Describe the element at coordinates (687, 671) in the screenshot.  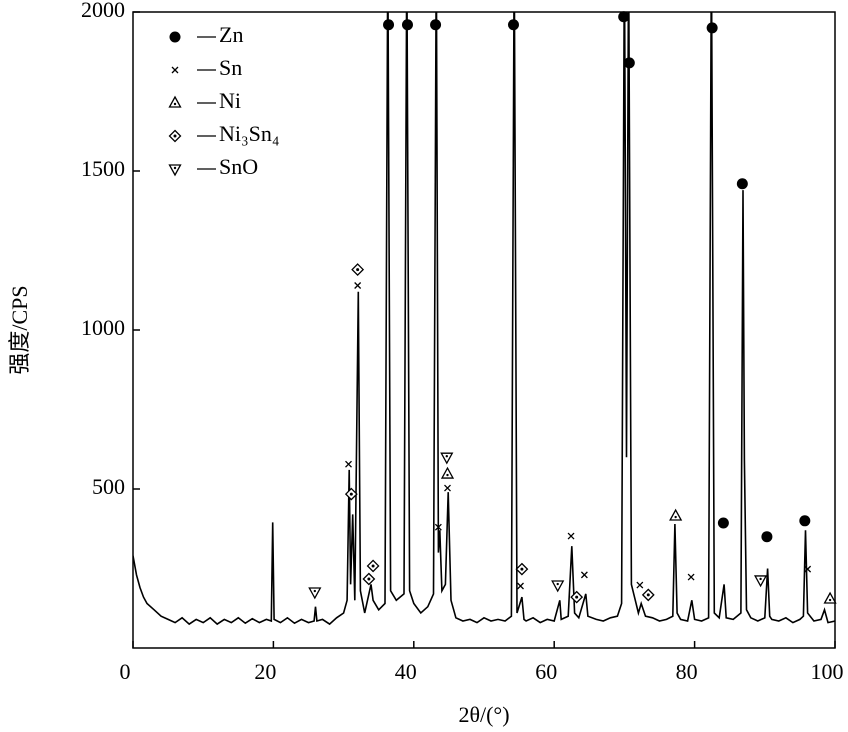
I see `x-tick-label: 80` at that location.